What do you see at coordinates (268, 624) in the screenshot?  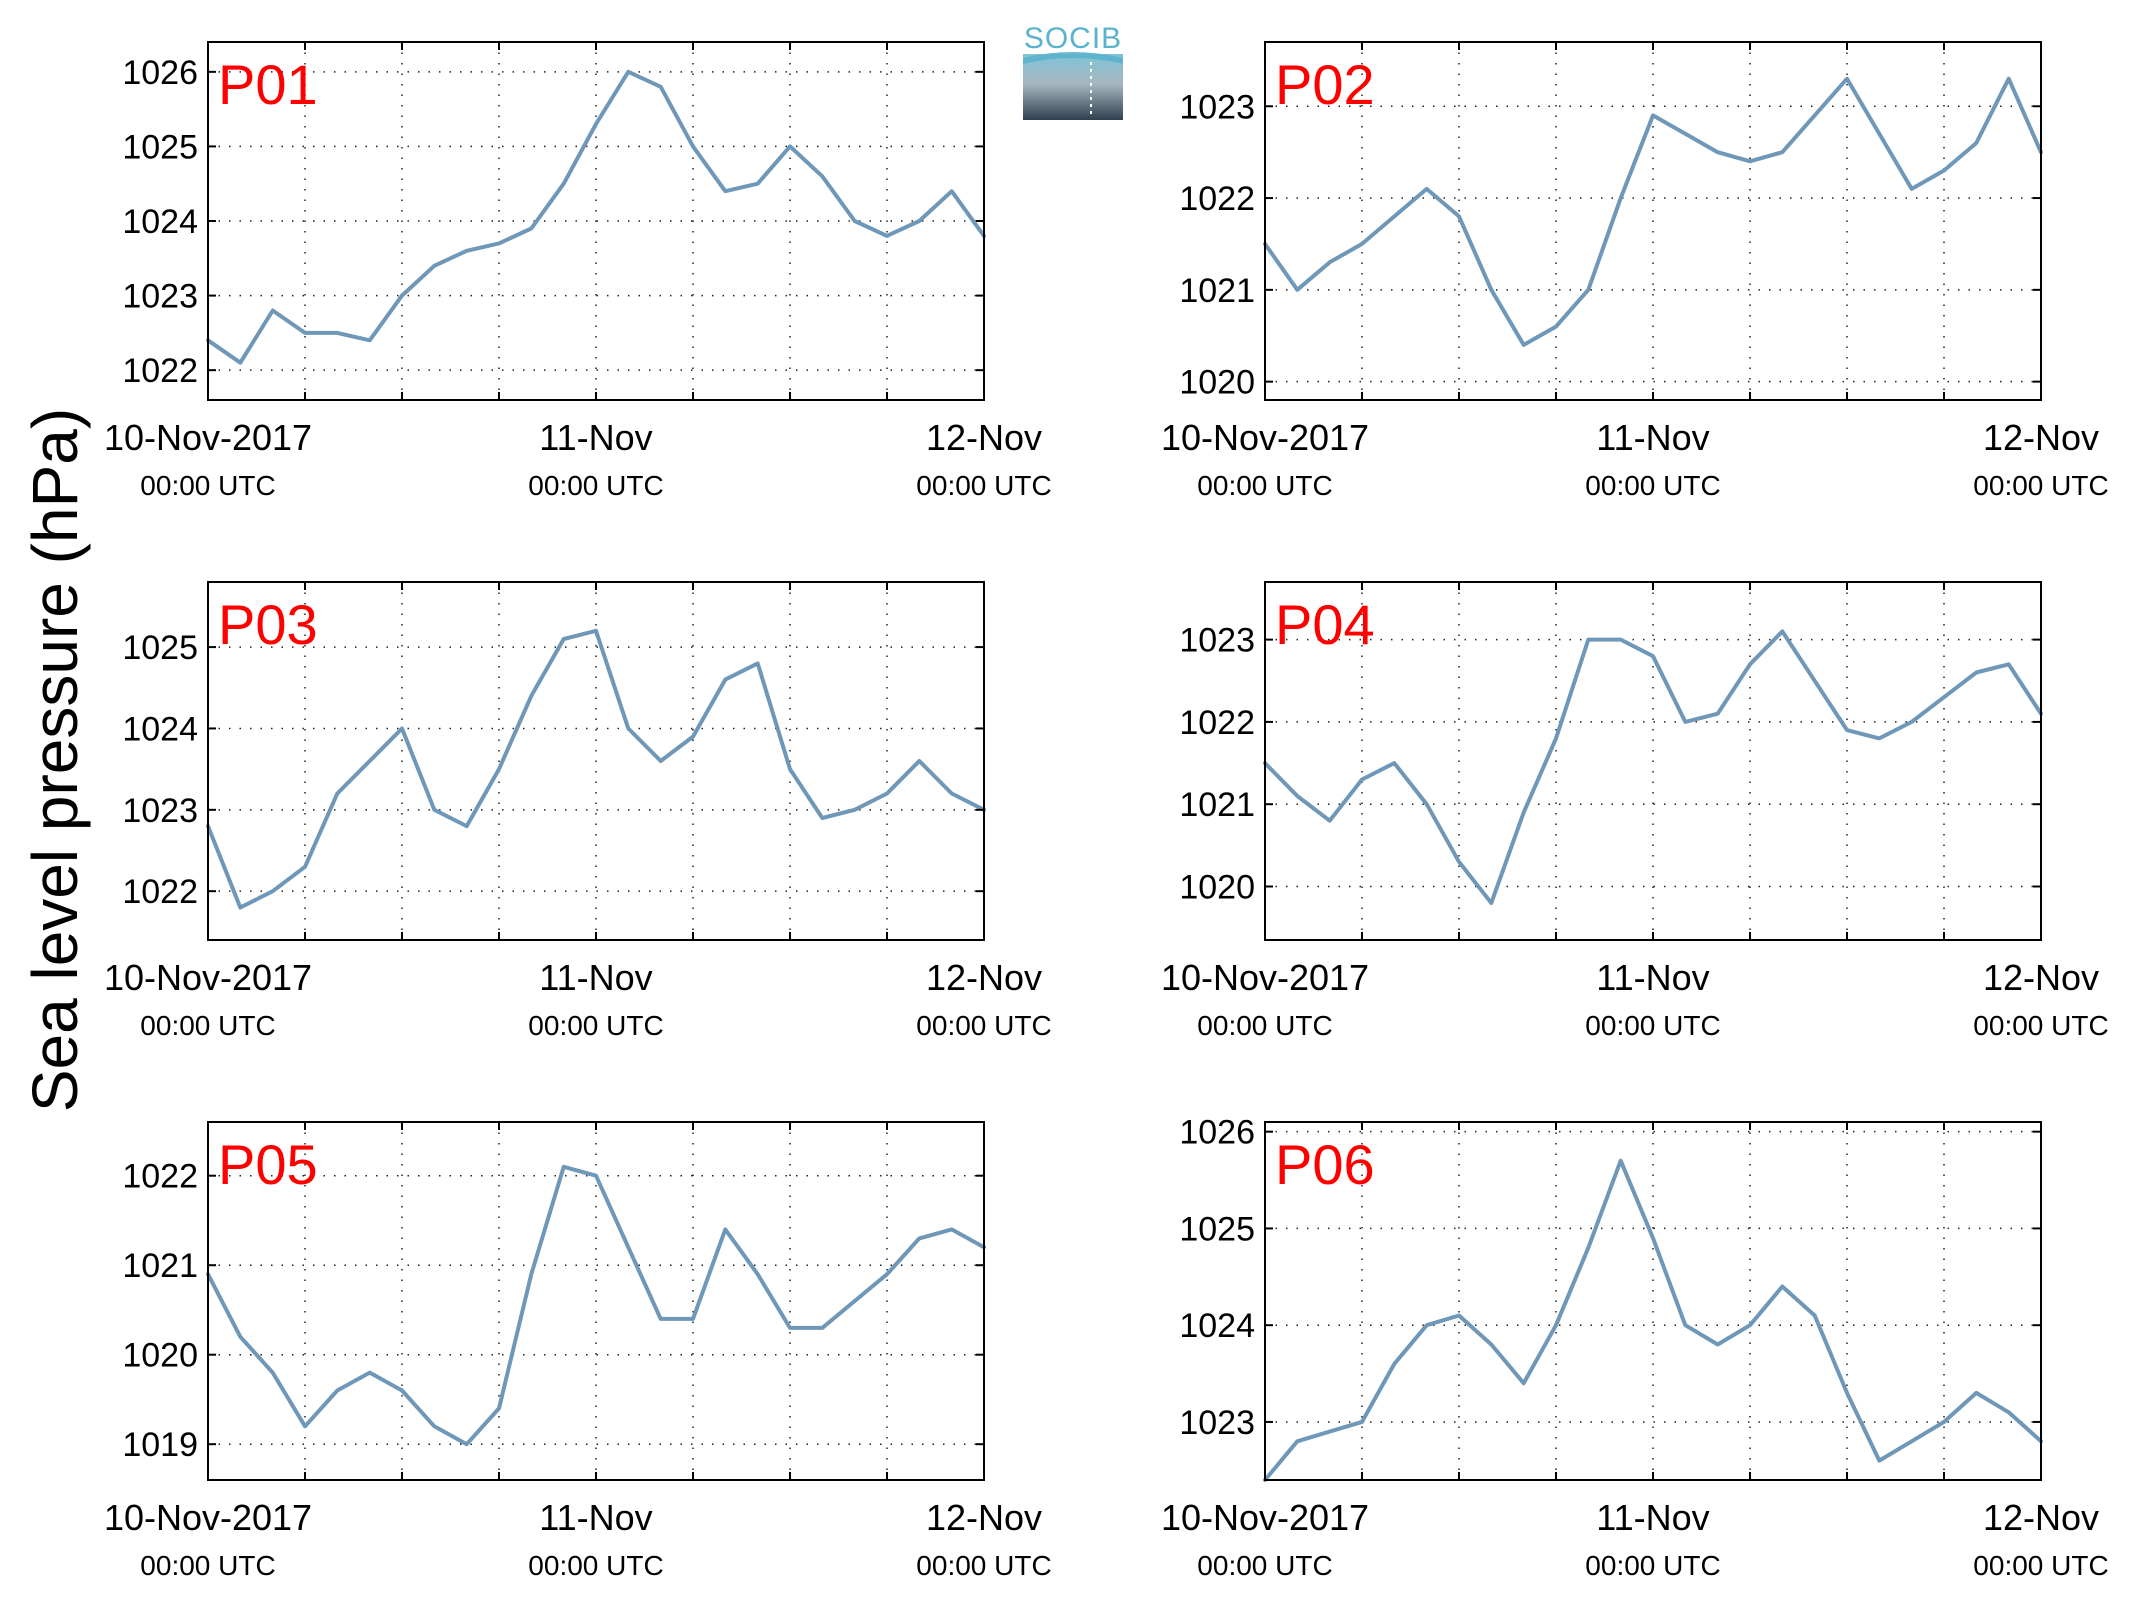 I see `panel-label: P03` at bounding box center [268, 624].